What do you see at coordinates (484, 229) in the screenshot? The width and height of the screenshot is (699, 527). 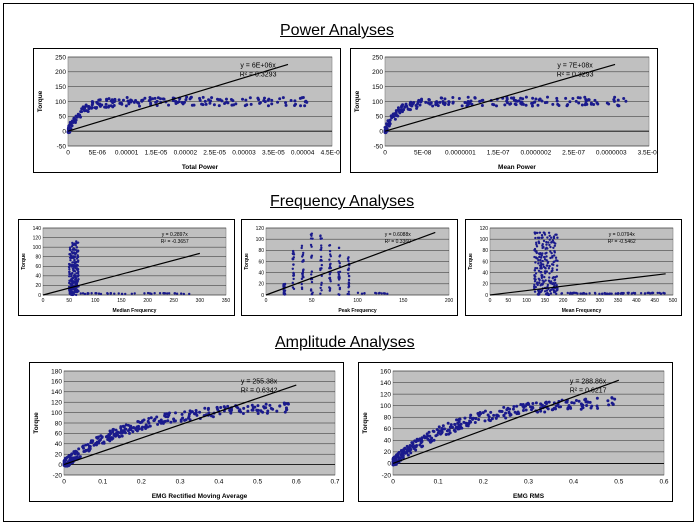 I see `y-tick-label: 120` at bounding box center [484, 229].